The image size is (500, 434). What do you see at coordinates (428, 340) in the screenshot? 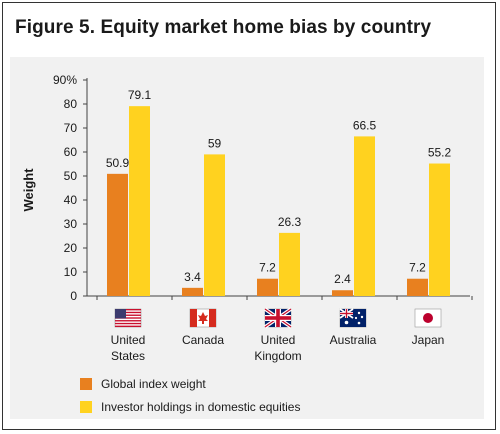
I see `x-category-label: Japan` at bounding box center [428, 340].